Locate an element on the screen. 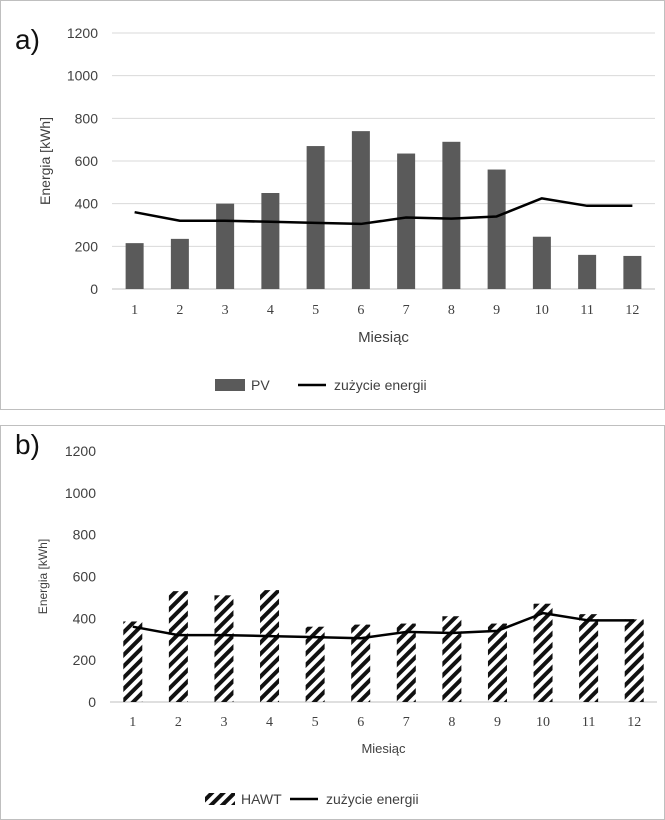 Image resolution: width=665 pixels, height=820 pixels. panel-label: b) is located at coordinates (27, 444).